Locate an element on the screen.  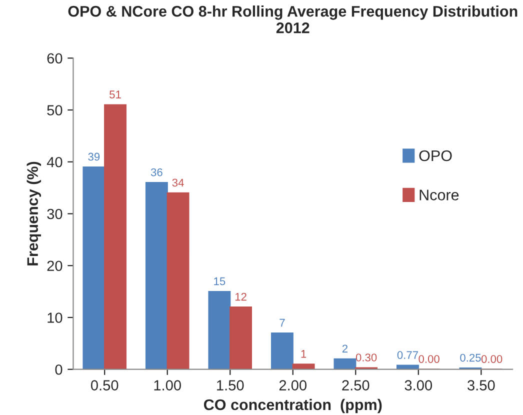
x-tick-label: 3.50 is located at coordinates (481, 385).